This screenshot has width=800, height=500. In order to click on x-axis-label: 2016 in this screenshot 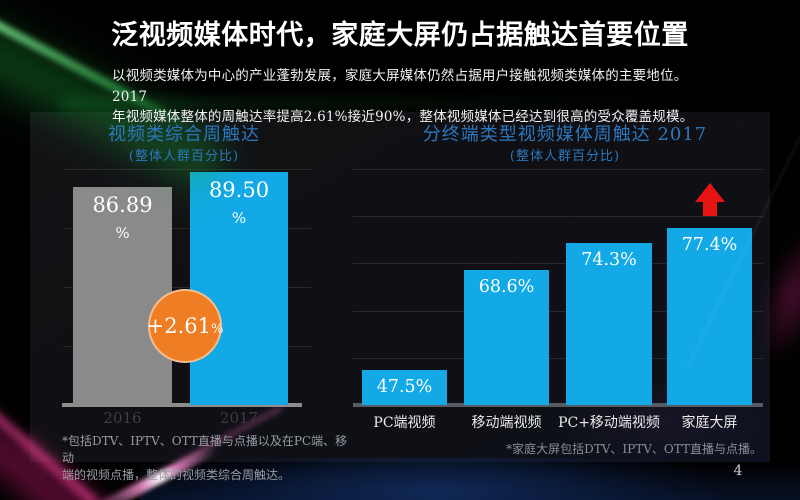, I will do `click(122, 418)`.